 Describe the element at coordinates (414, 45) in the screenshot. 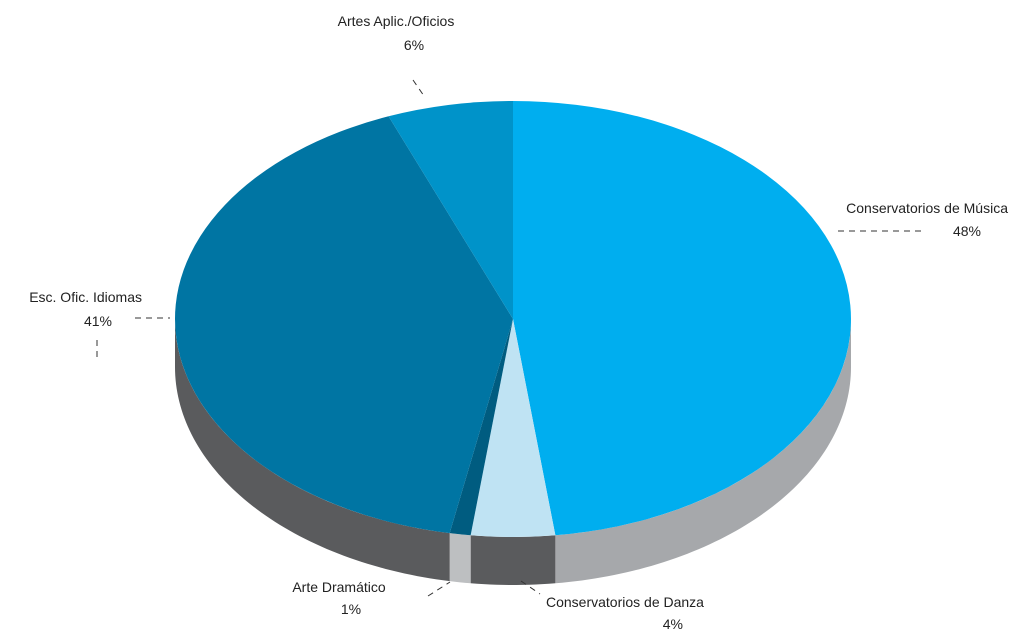

I see `slice-value-artes: 6%` at that location.